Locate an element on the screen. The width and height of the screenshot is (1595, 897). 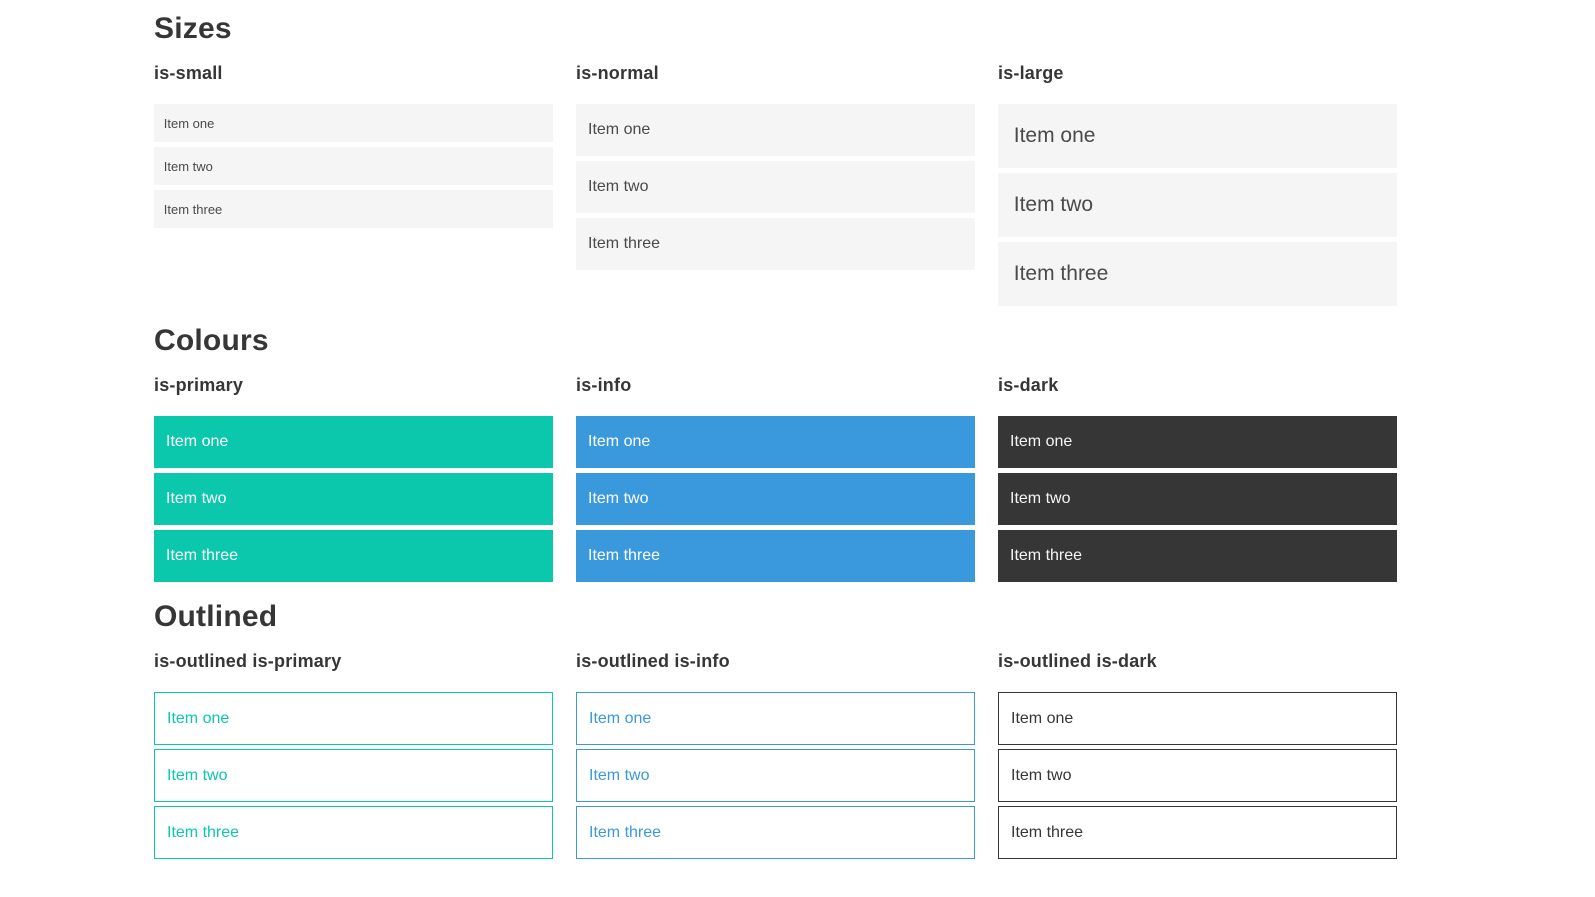
group-label-outlined-dark: is-outlined is-dark is located at coordinates (1077, 660).